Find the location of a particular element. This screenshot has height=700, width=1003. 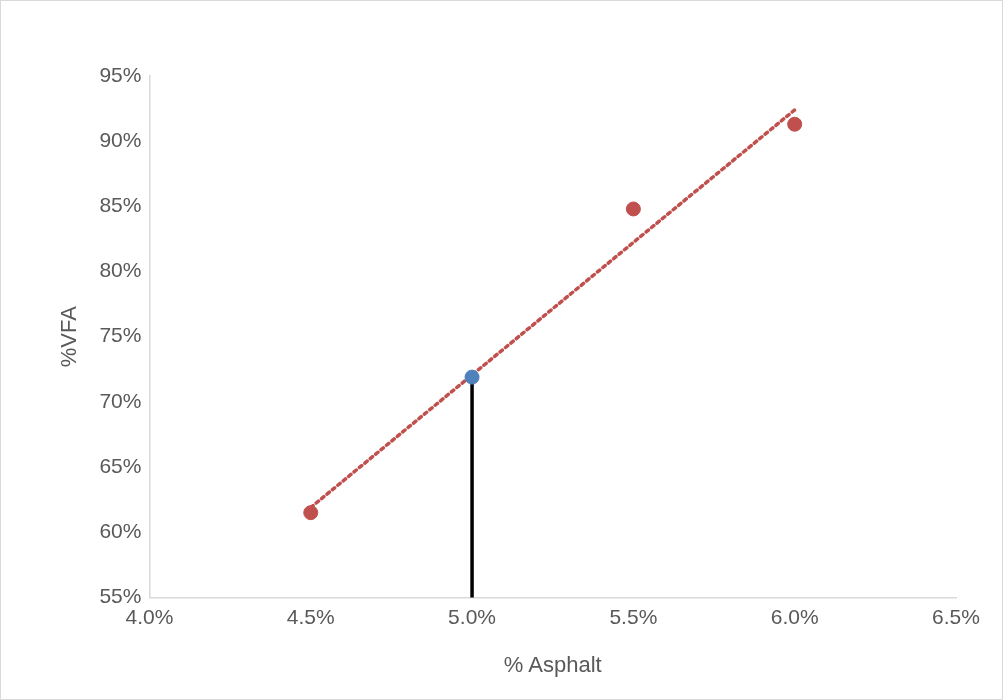

y-tick-label: 80% is located at coordinates (120, 270).